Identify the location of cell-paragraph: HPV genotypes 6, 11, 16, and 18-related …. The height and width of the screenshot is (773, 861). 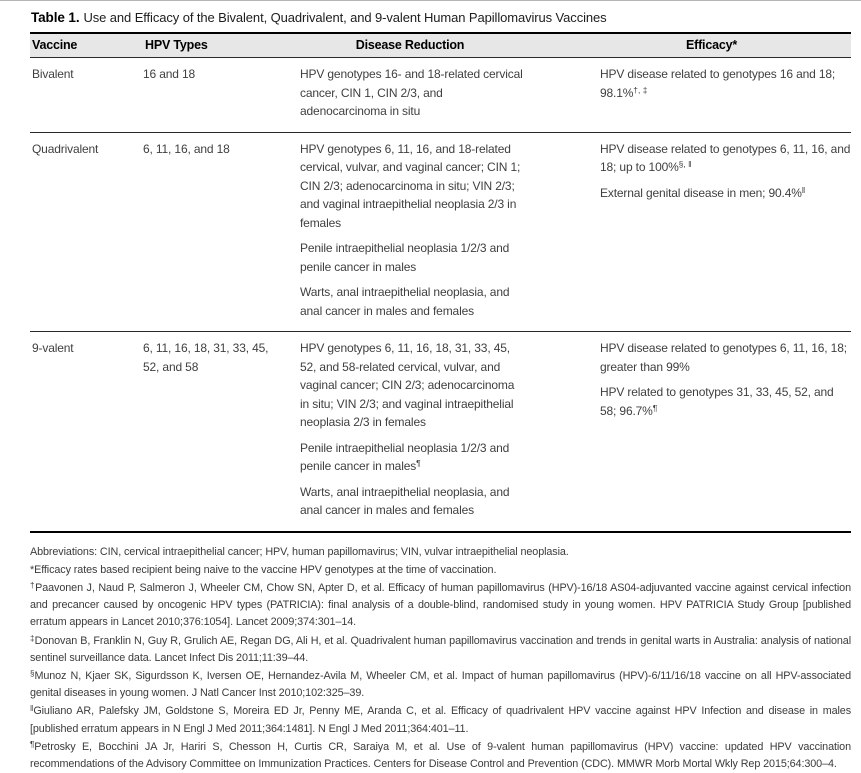
(412, 186).